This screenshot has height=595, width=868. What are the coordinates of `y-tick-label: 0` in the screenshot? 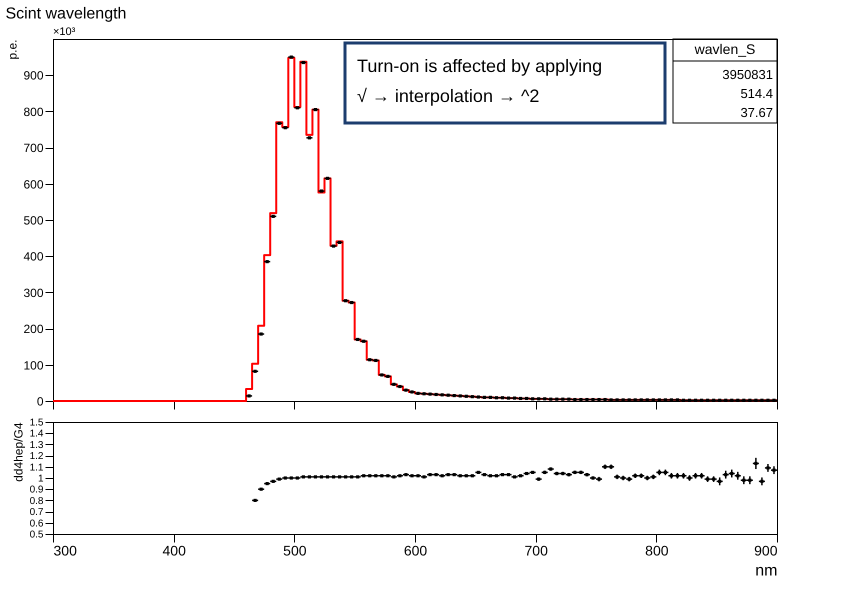 It's located at (40, 401).